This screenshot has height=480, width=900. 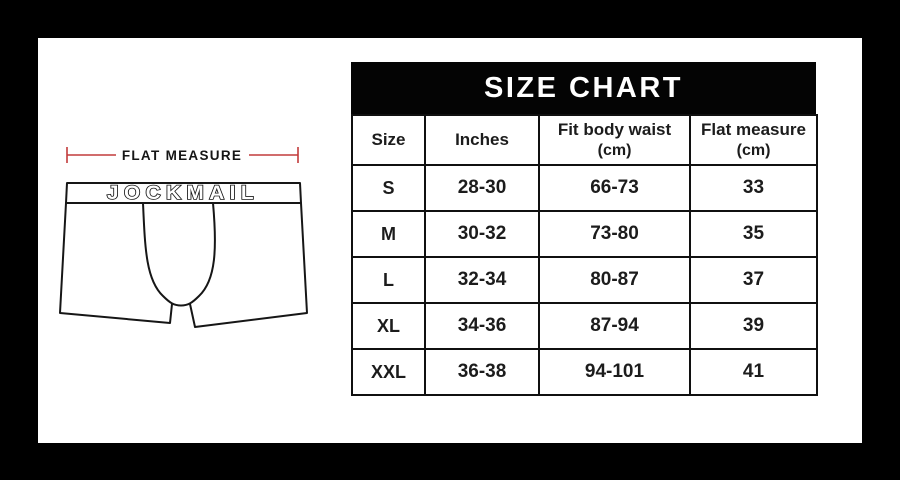 I want to click on col-header-fit-body-waist: Fit body waist (cm), so click(x=614, y=140).